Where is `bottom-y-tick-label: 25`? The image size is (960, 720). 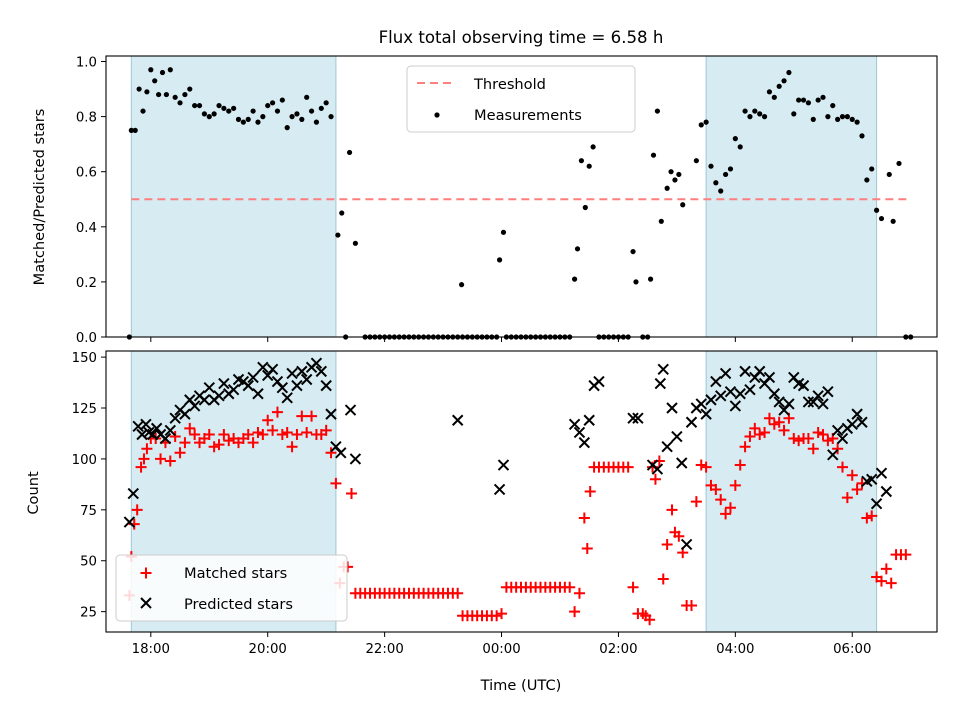 bottom-y-tick-label: 25 is located at coordinates (88, 613).